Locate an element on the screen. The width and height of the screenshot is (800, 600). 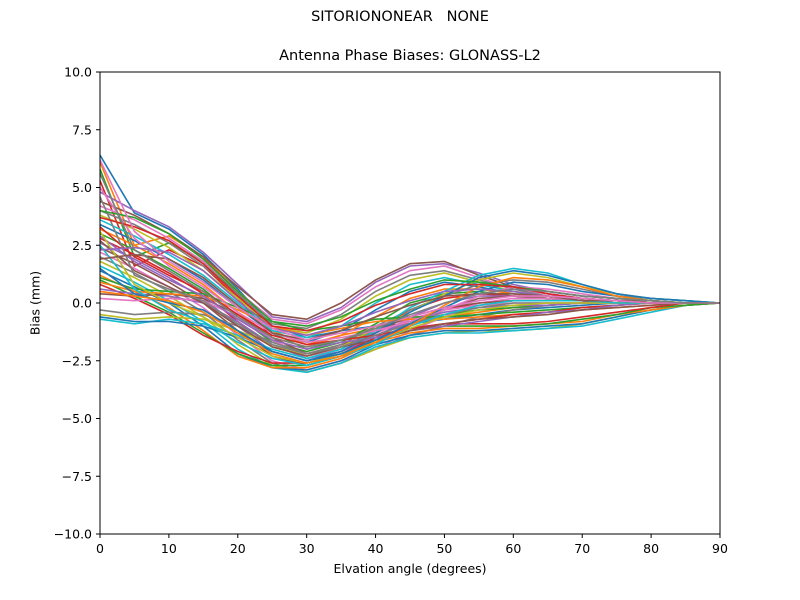
y-tick-label: −10.0 is located at coordinates (73, 534).